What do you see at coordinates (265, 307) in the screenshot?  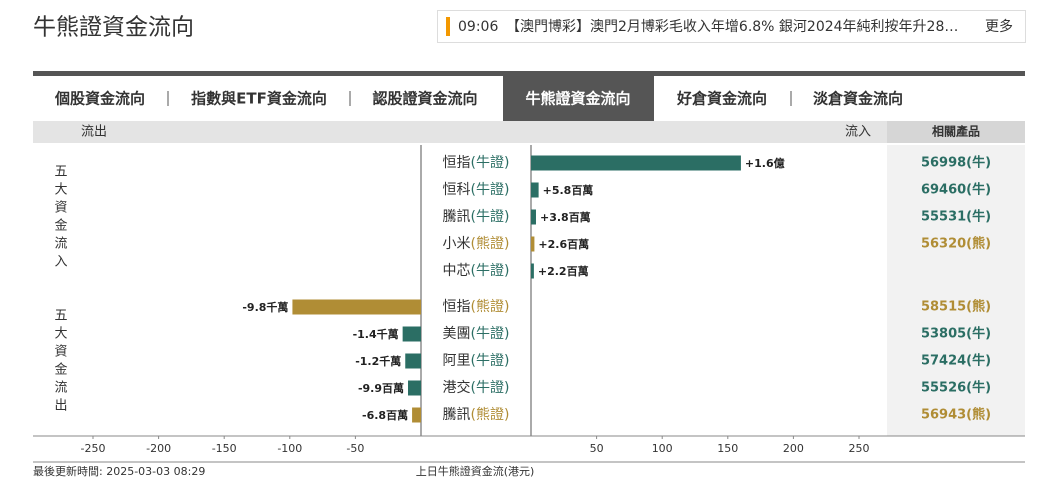 I see `value-label: -9.8千萬` at bounding box center [265, 307].